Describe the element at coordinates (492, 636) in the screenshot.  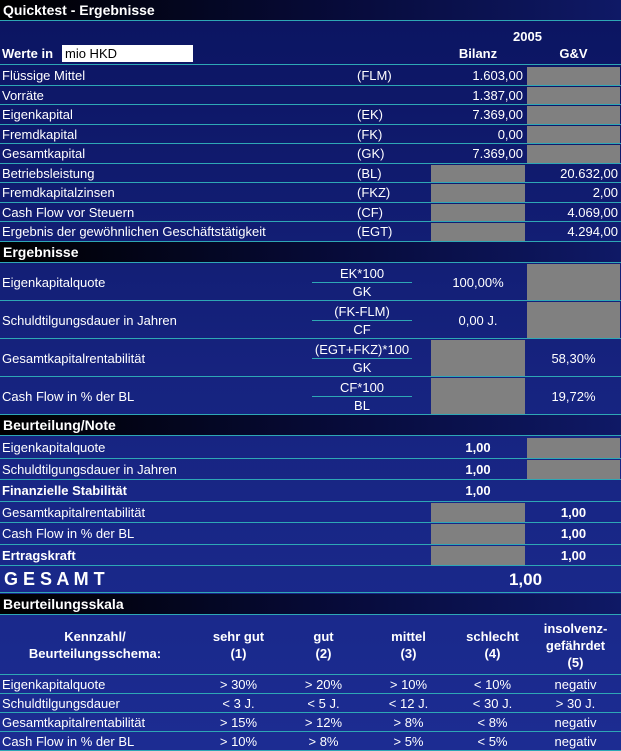
I see `scale-header: schlecht` at that location.